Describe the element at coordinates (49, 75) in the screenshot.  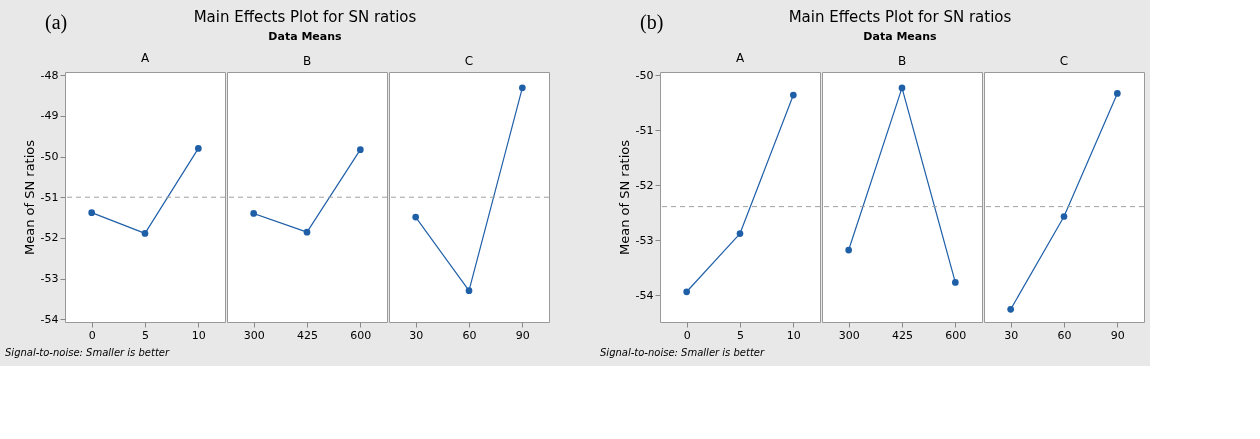
I see `y-tick-label: -48` at that location.